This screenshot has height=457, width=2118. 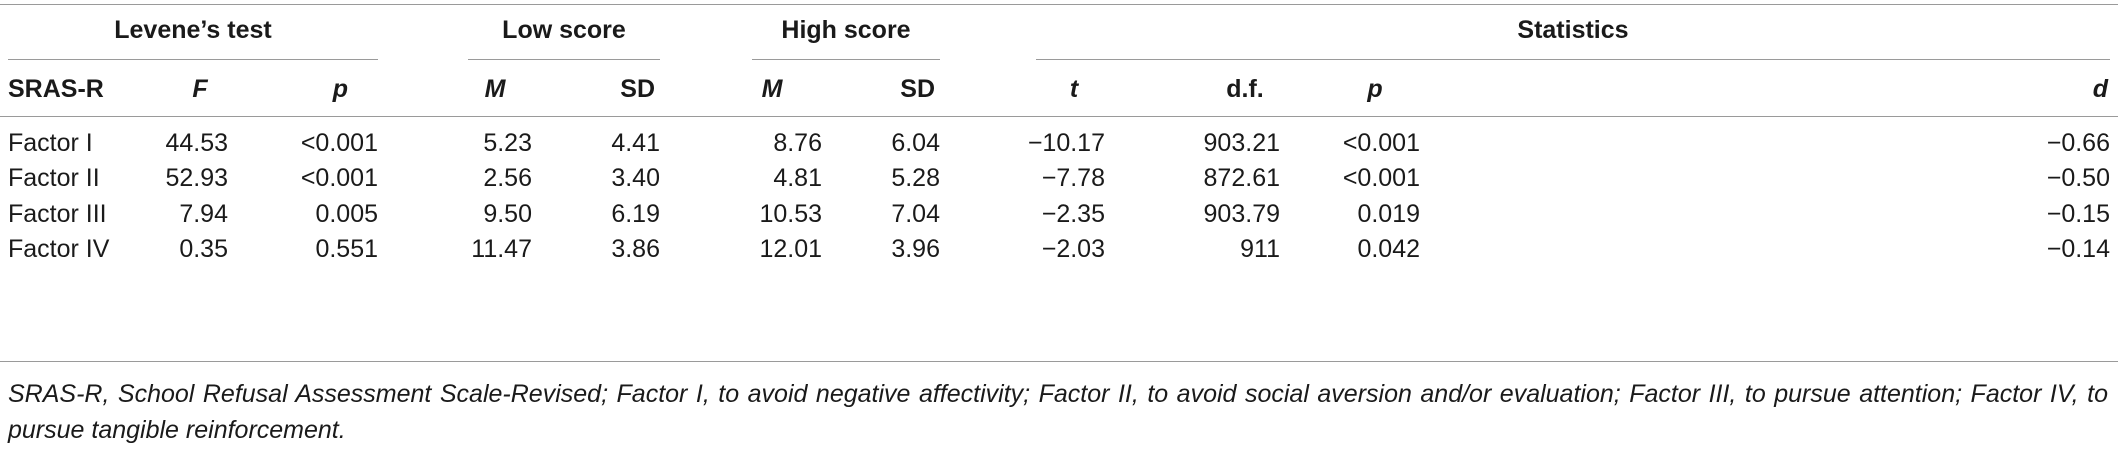 I want to click on col-header-SD-low: SD, so click(x=637, y=89).